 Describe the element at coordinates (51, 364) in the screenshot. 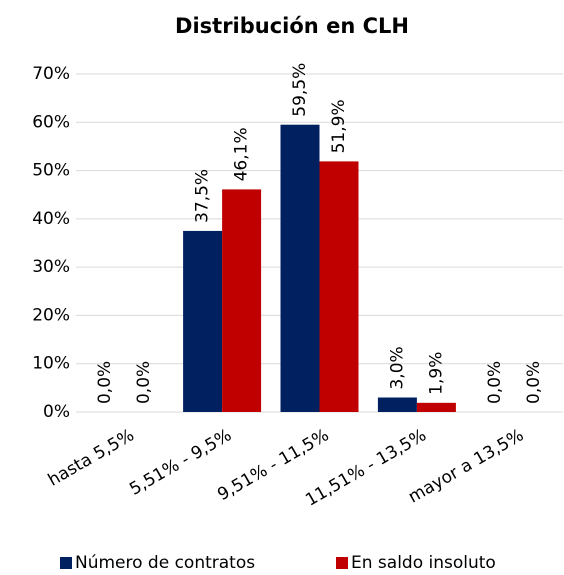

I see `y-tick-label: 10%` at that location.